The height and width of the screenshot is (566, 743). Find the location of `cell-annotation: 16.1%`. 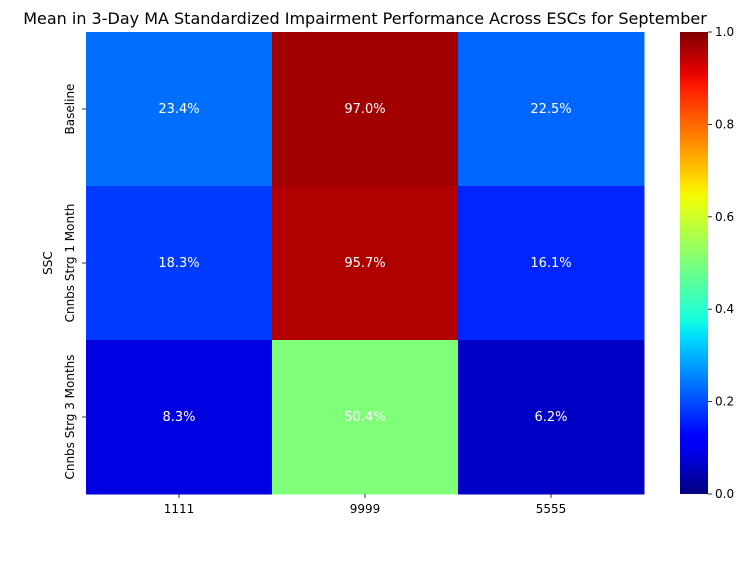

cell-annotation: 16.1% is located at coordinates (550, 263).